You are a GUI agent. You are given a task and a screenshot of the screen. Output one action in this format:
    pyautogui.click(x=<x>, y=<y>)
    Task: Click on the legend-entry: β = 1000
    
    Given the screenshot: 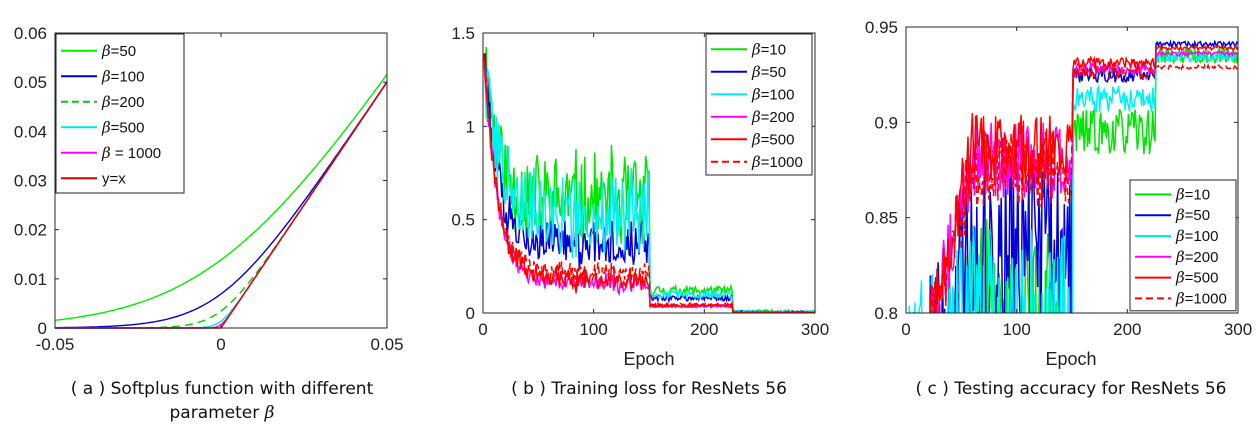 What is the action you would take?
    pyautogui.click(x=131, y=153)
    